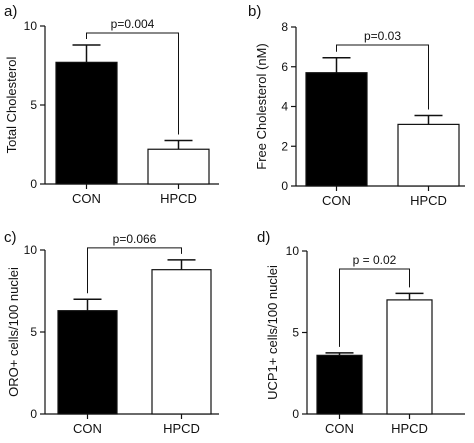  Describe the element at coordinates (13, 332) in the screenshot. I see `y-axis-title: ORO+ cells/100 nuclei` at that location.